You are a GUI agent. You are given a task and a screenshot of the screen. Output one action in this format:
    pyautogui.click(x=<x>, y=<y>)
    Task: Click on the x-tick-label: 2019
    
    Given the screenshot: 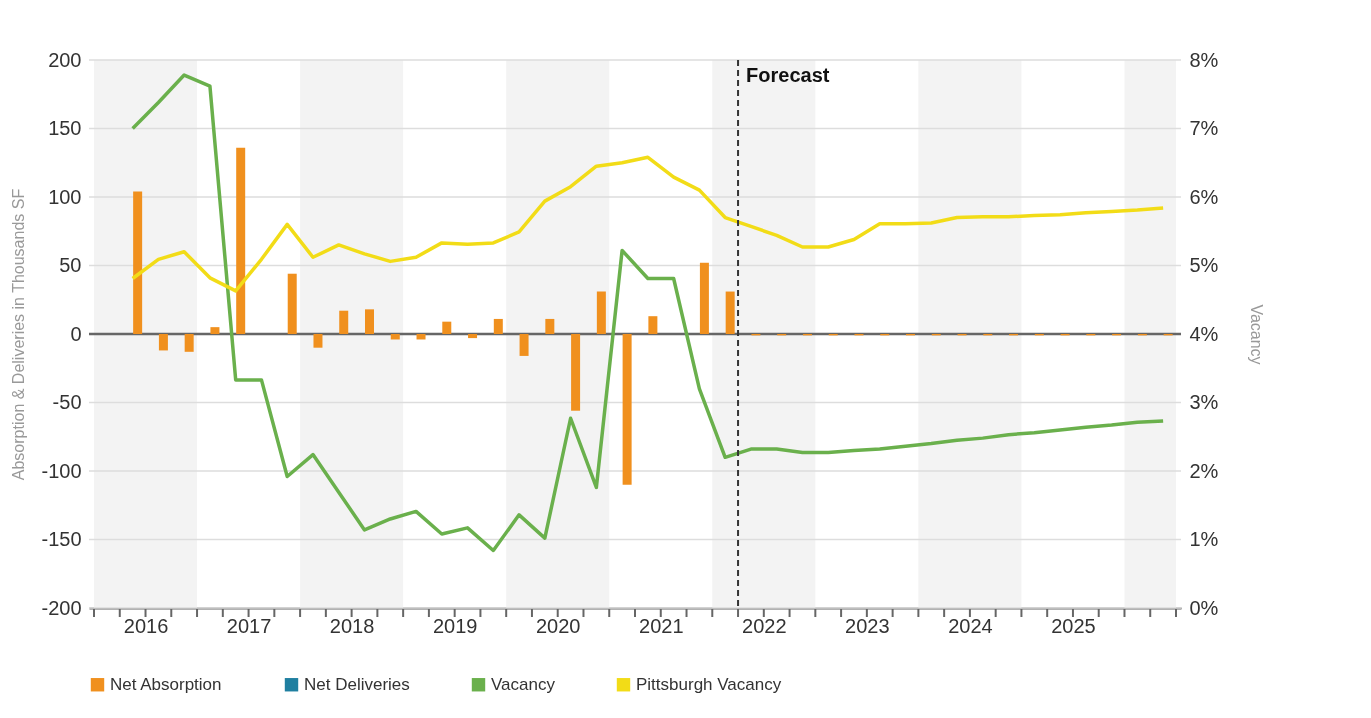 What is the action you would take?
    pyautogui.click(x=455, y=625)
    